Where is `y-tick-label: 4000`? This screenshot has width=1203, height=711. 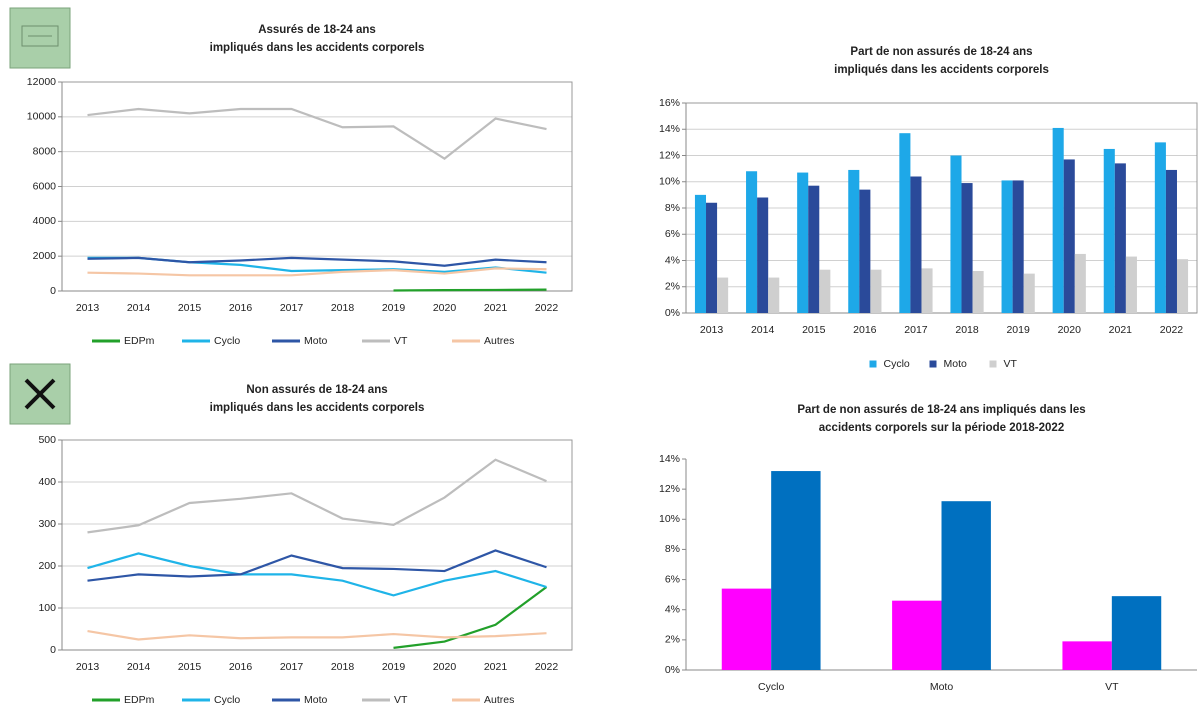
y-tick-label: 4000 is located at coordinates (45, 221).